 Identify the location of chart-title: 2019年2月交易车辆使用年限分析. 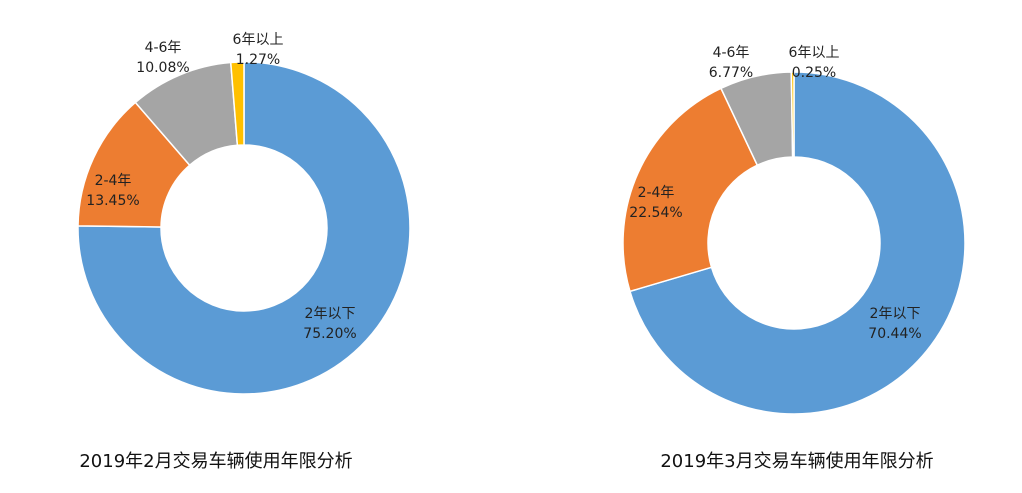
(215, 461).